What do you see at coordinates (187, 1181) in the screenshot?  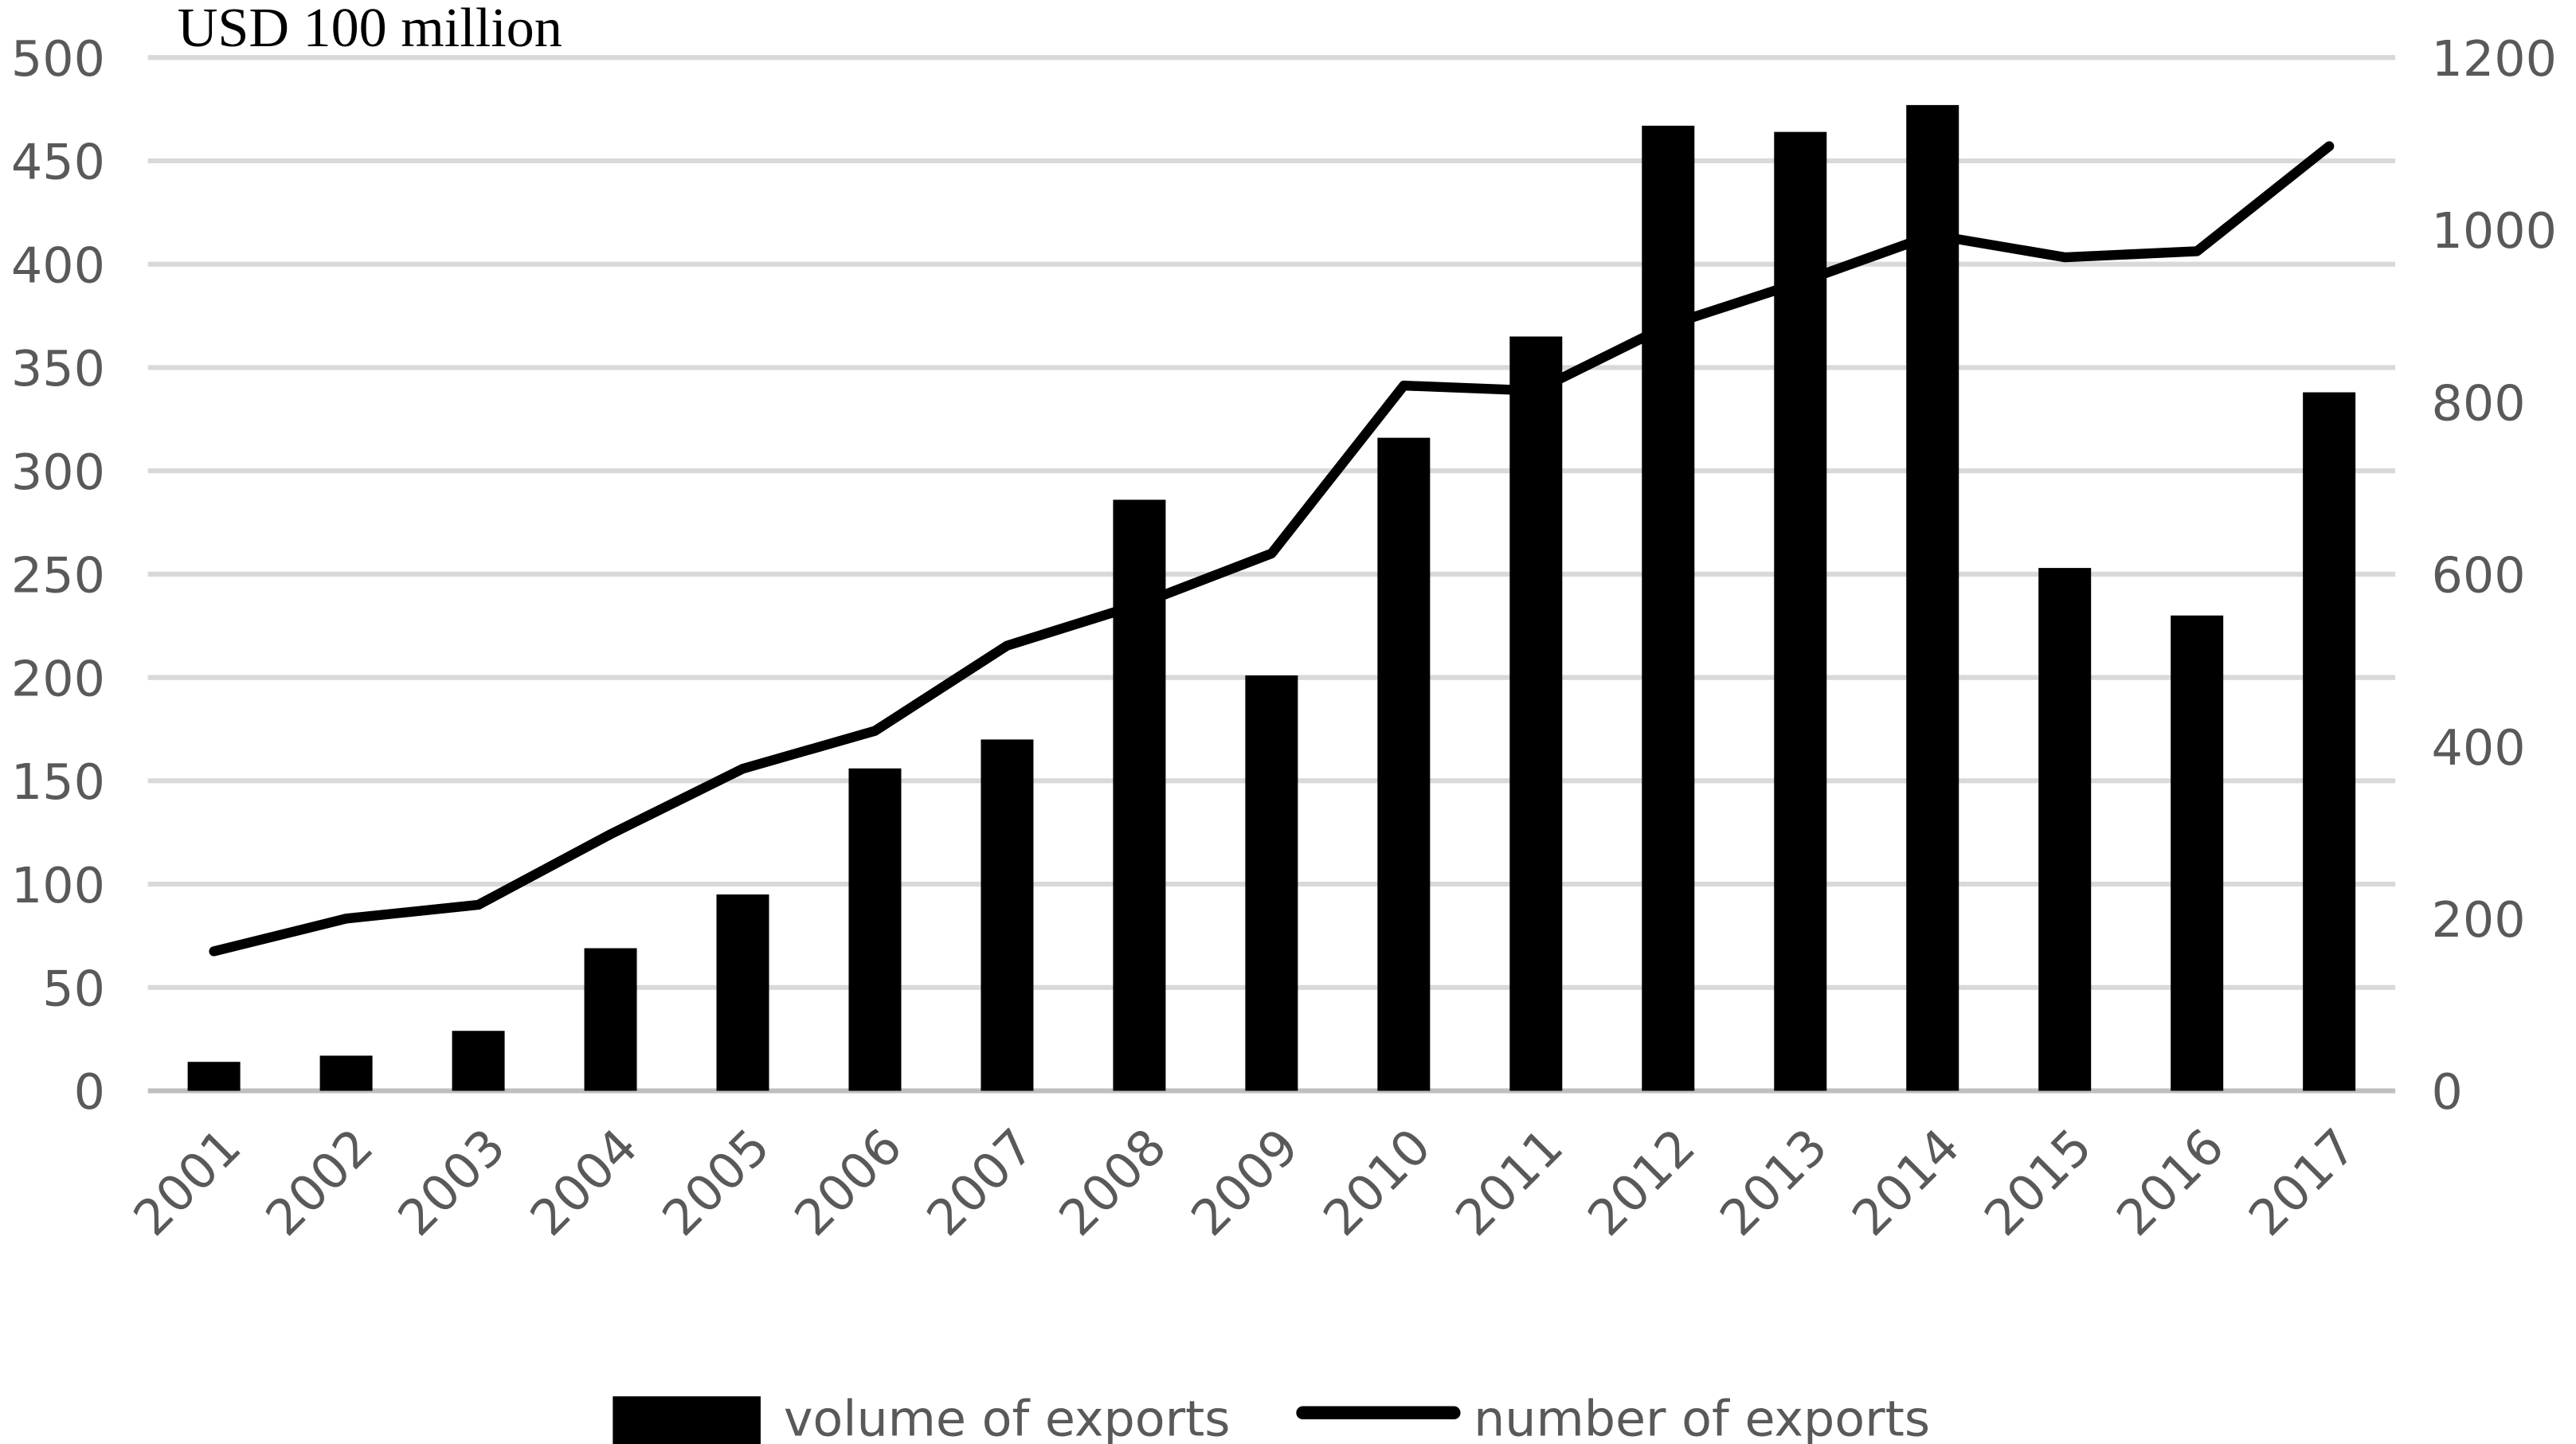 I see `x-tick-label: 2001` at bounding box center [187, 1181].